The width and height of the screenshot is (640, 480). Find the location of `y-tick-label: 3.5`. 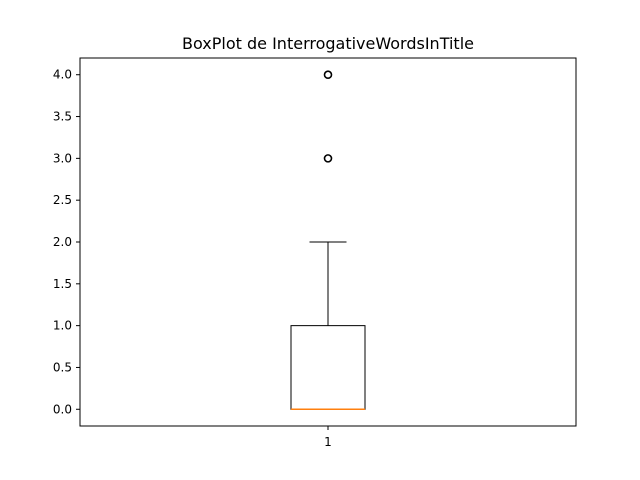

y-tick-label: 3.5 is located at coordinates (62, 117).